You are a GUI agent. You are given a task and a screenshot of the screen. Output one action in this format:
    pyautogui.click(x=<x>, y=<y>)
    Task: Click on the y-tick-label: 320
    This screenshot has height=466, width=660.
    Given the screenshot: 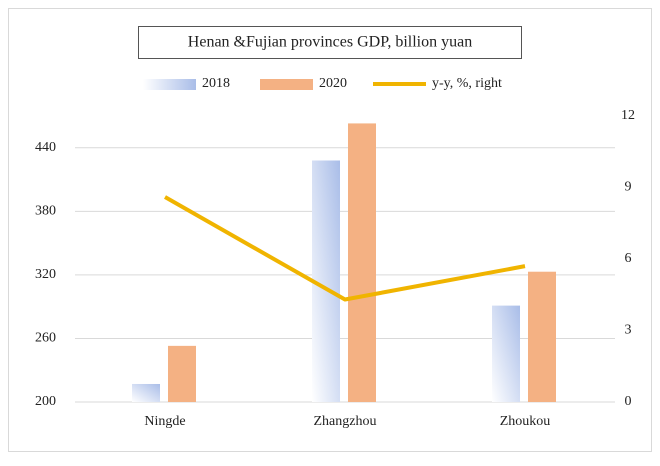 What is the action you would take?
    pyautogui.click(x=45, y=274)
    